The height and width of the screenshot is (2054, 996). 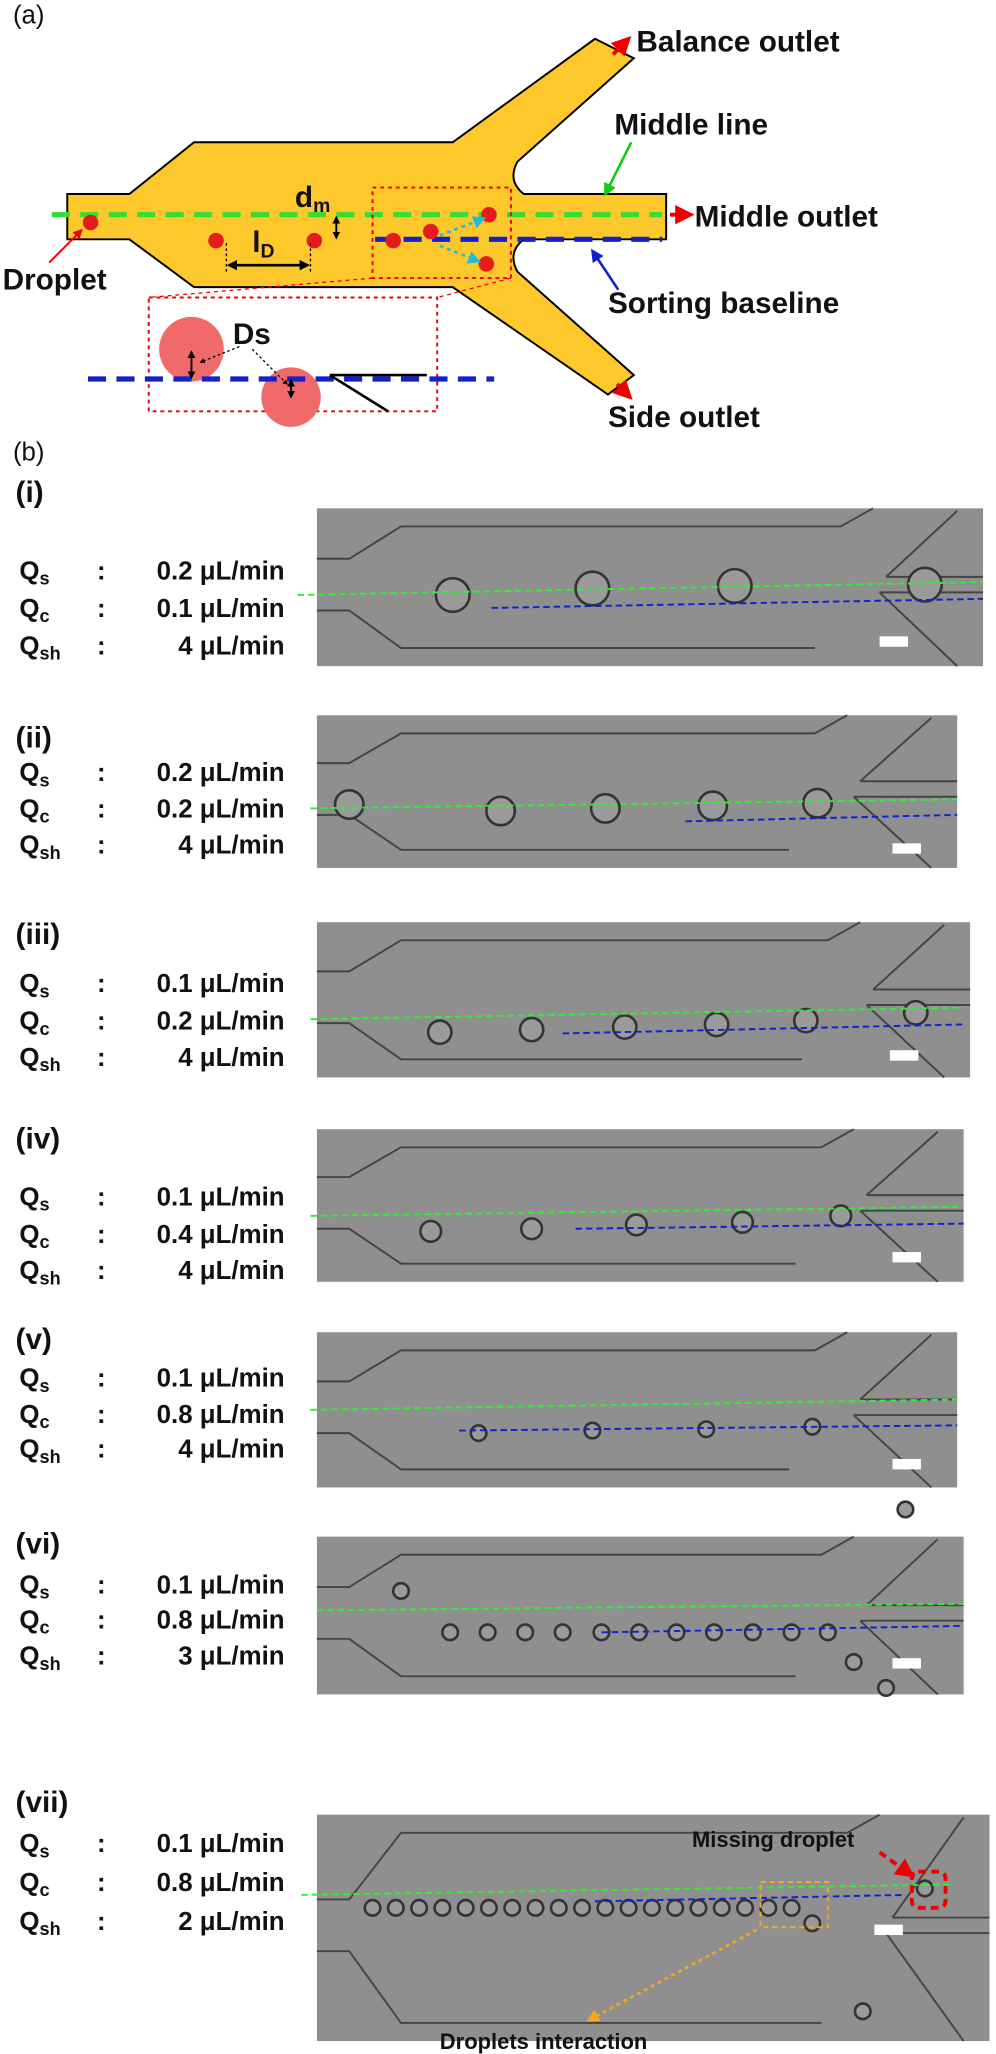 What do you see at coordinates (231, 1271) in the screenshot?
I see `flow-value: 4 μL/min` at bounding box center [231, 1271].